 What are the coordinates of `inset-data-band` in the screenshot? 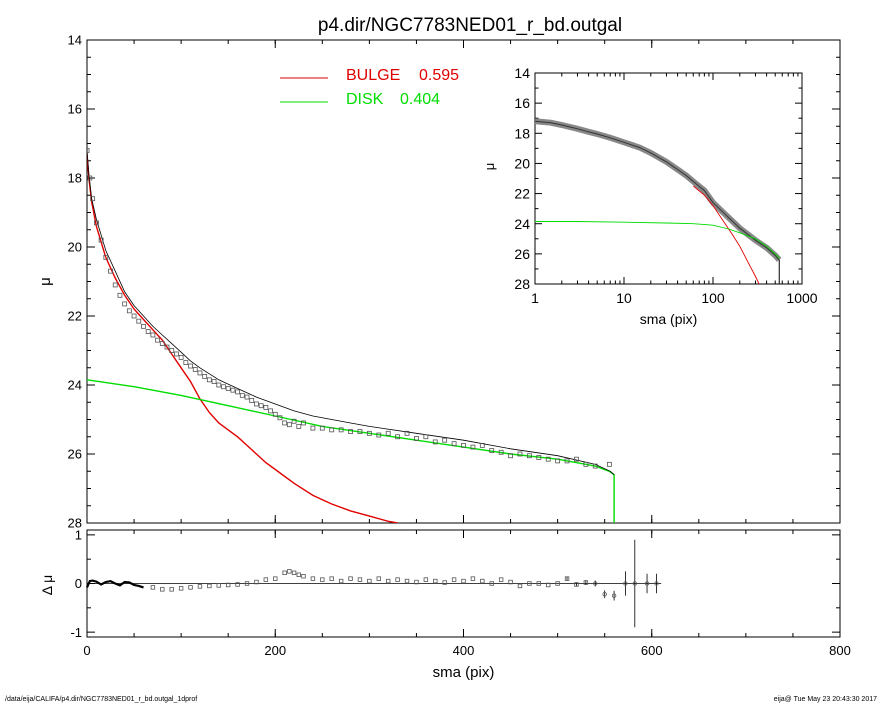 It's located at (658, 190).